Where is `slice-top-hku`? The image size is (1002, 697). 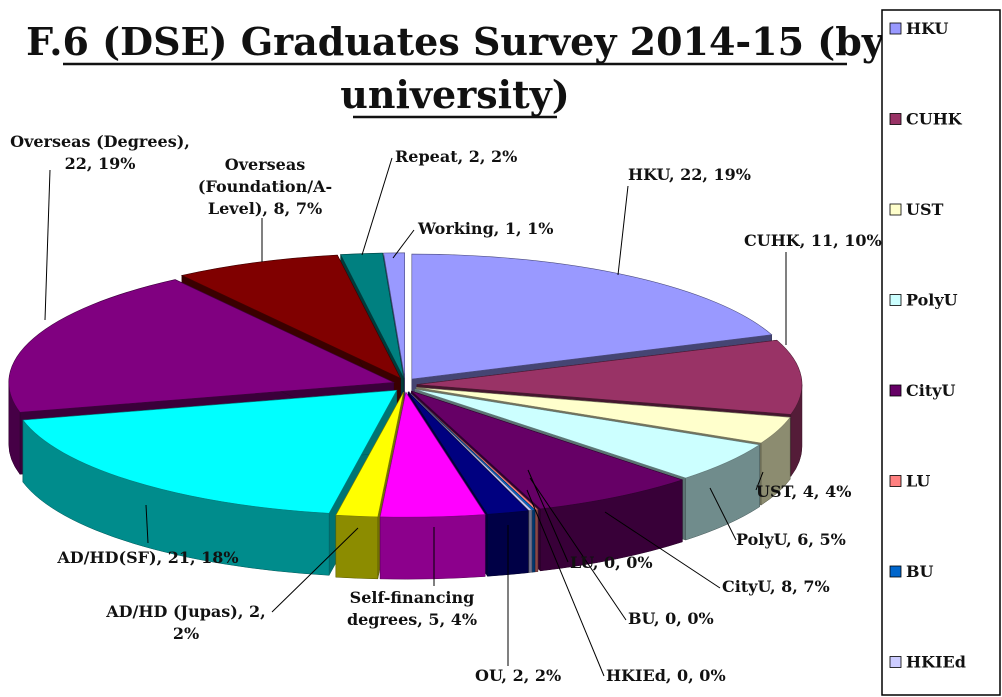 slice-top-hku is located at coordinates (592, 316).